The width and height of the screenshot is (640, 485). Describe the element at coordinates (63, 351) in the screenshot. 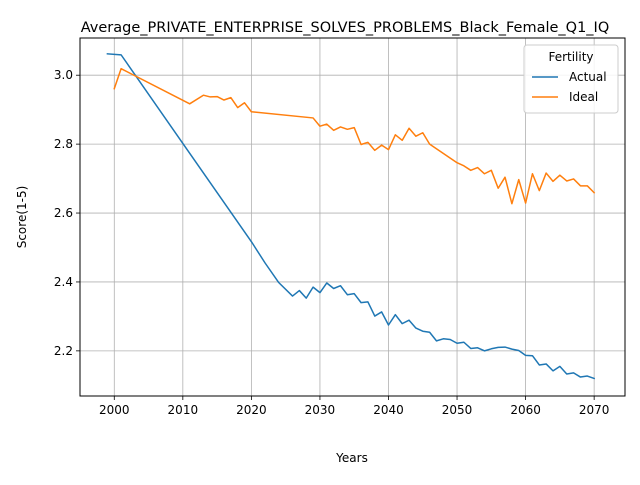

I see `y-tick-label: 2.2` at that location.